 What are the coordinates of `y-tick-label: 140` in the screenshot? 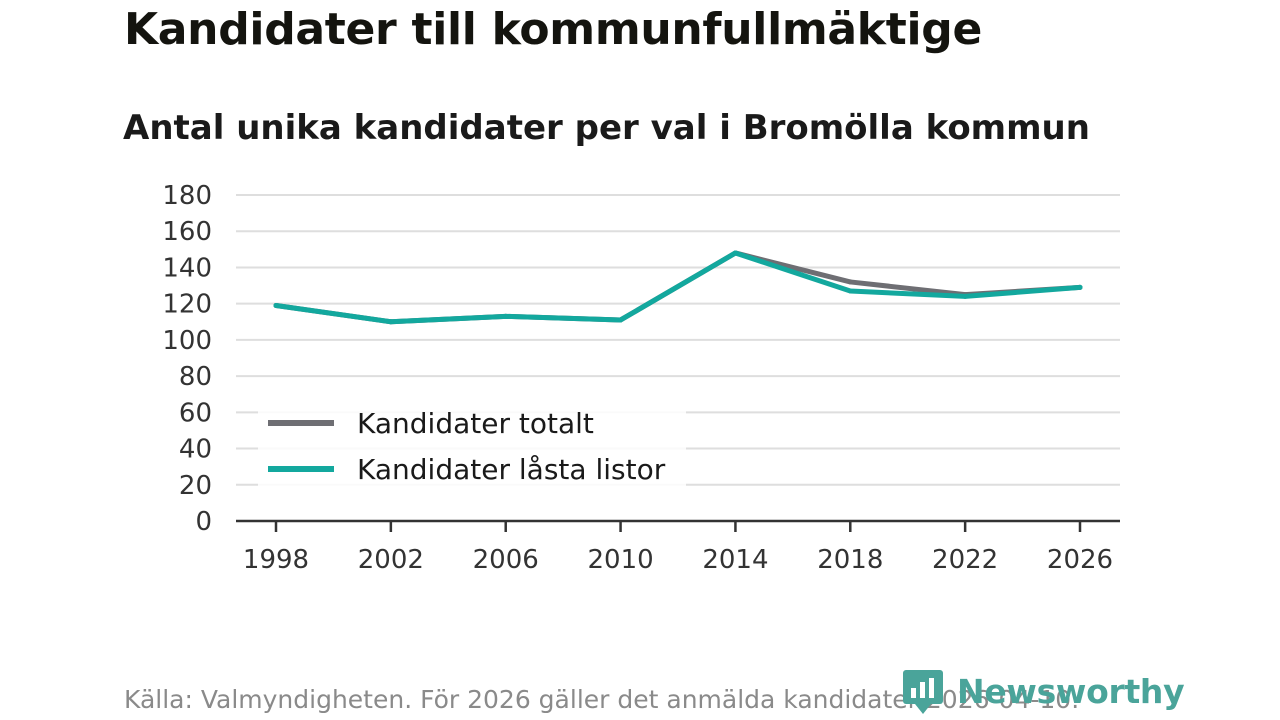 It's located at (187, 268).